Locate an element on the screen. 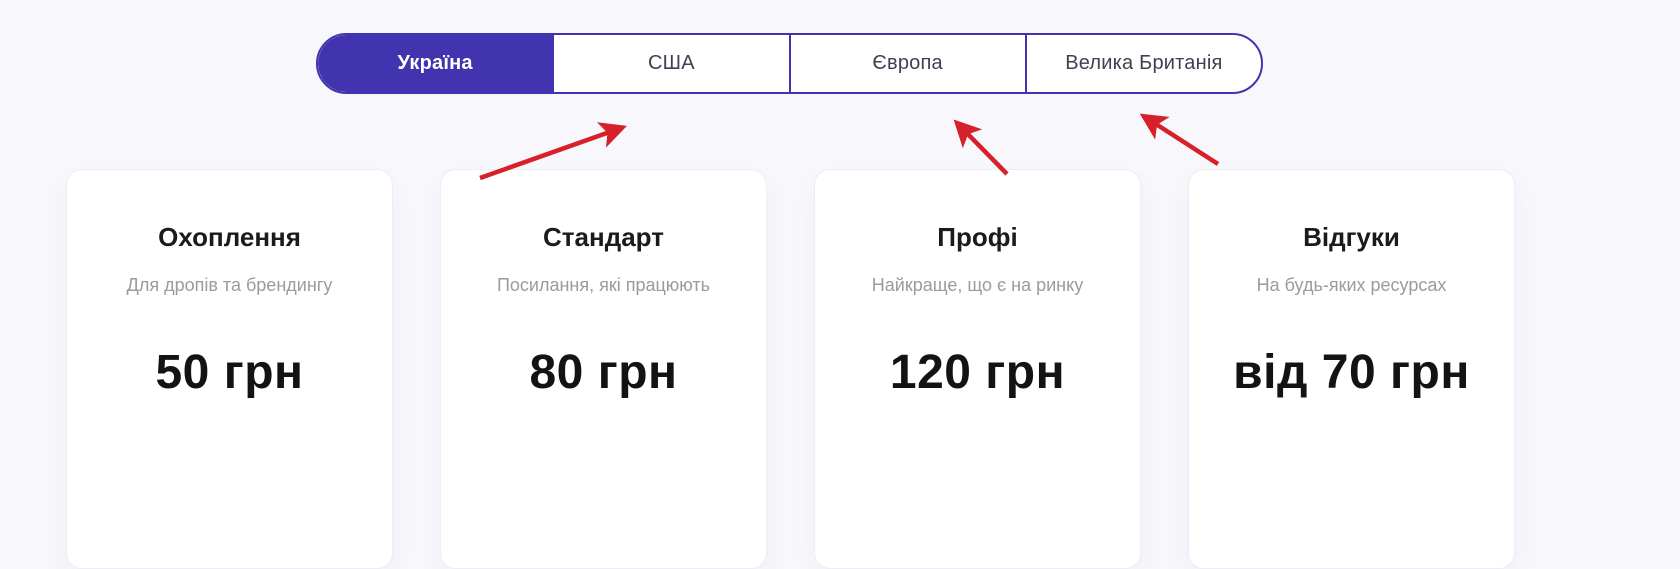 The width and height of the screenshot is (1680, 569). card-price: від 70 грн is located at coordinates (1351, 372).